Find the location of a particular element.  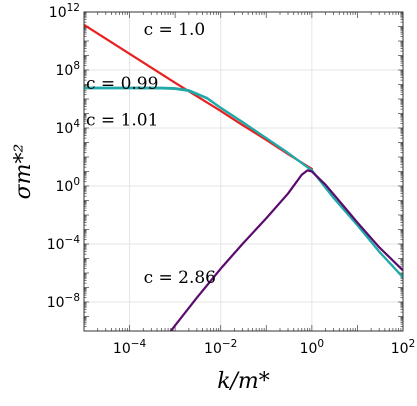

y-tick-label: 10⁻⁸ is located at coordinates (63, 301).